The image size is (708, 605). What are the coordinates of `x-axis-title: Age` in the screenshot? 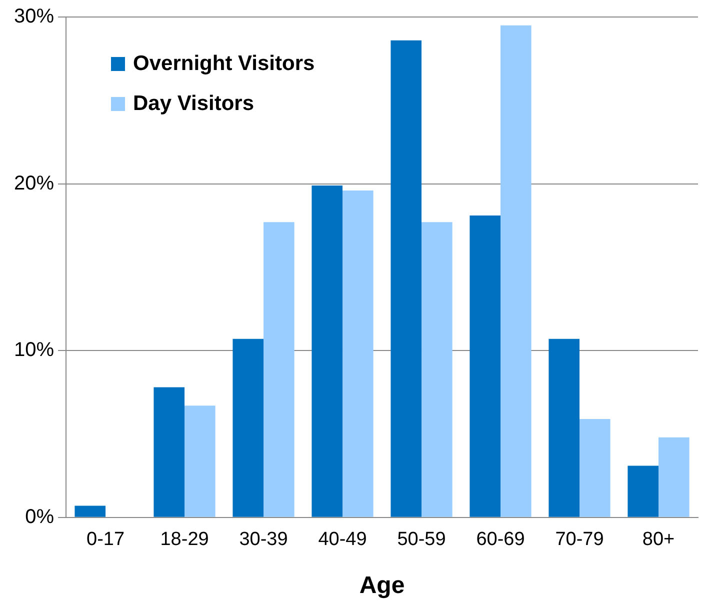 It's located at (382, 586).